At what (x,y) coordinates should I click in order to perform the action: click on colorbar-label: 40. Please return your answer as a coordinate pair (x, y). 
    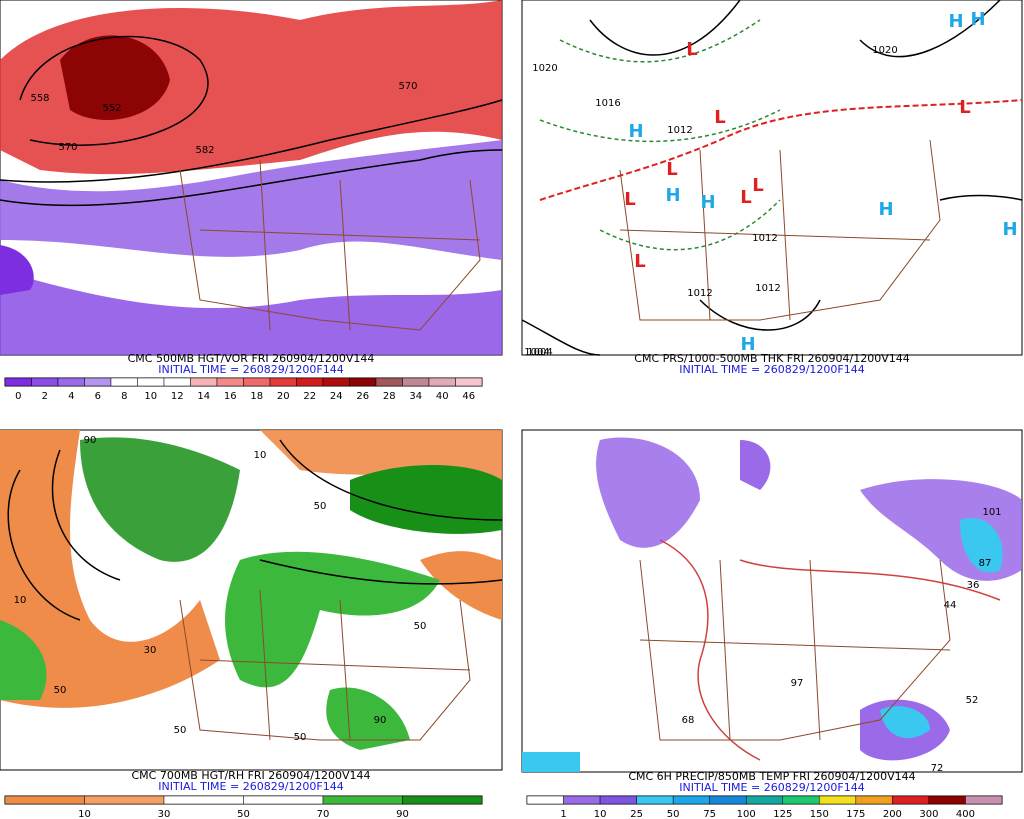
    Looking at the image, I should click on (442, 396).